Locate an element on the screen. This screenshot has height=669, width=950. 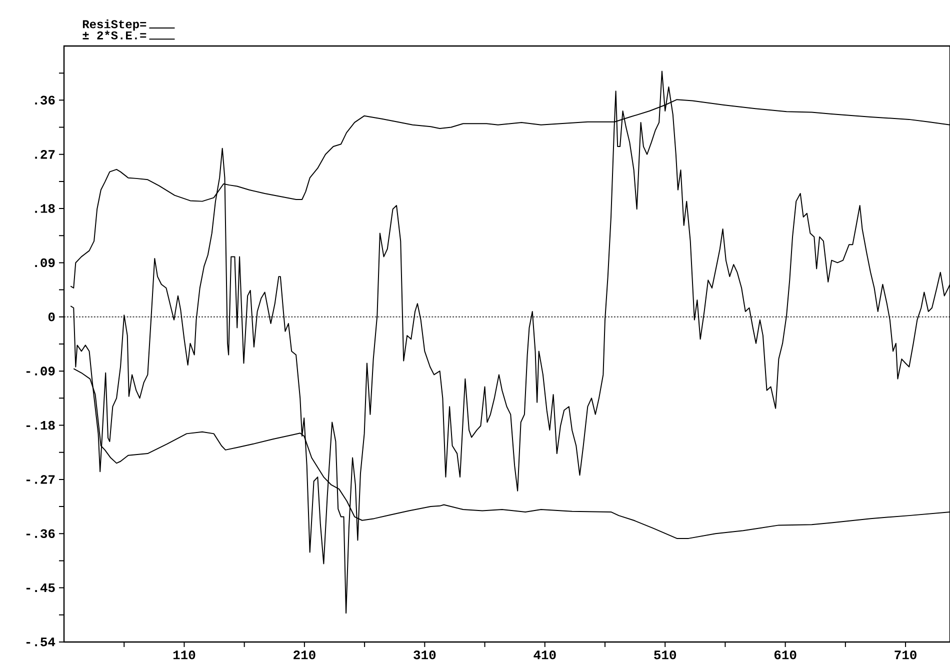
y-tick-label: .18 is located at coordinates (45, 208).